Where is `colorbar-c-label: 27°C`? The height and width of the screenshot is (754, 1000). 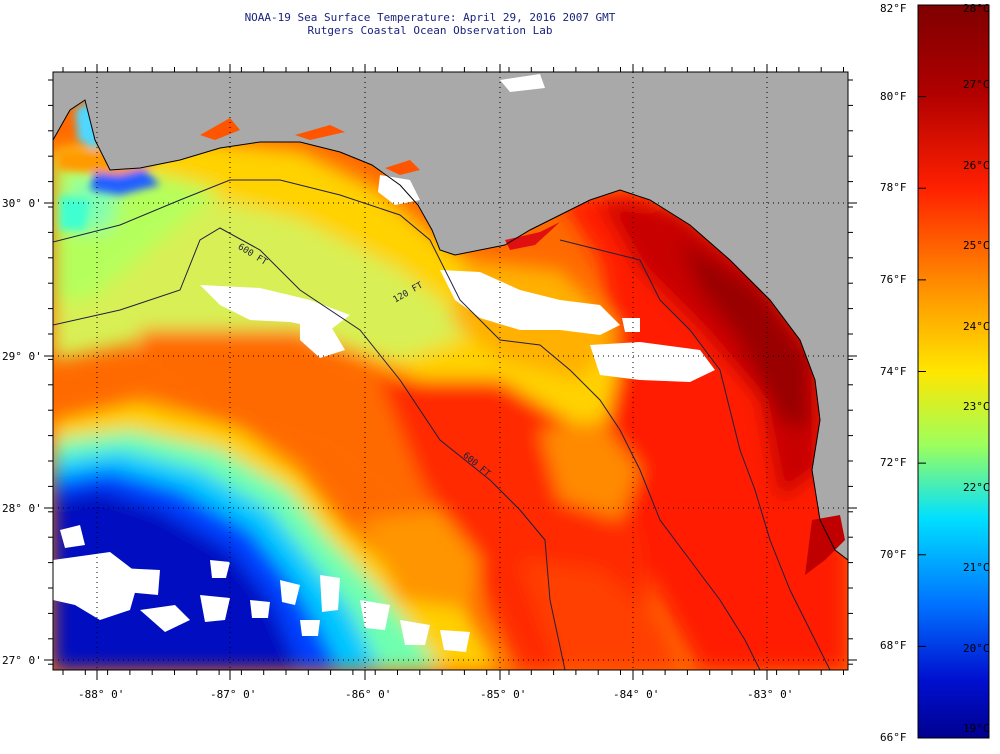 colorbar-c-label: 27°C is located at coordinates (976, 85).